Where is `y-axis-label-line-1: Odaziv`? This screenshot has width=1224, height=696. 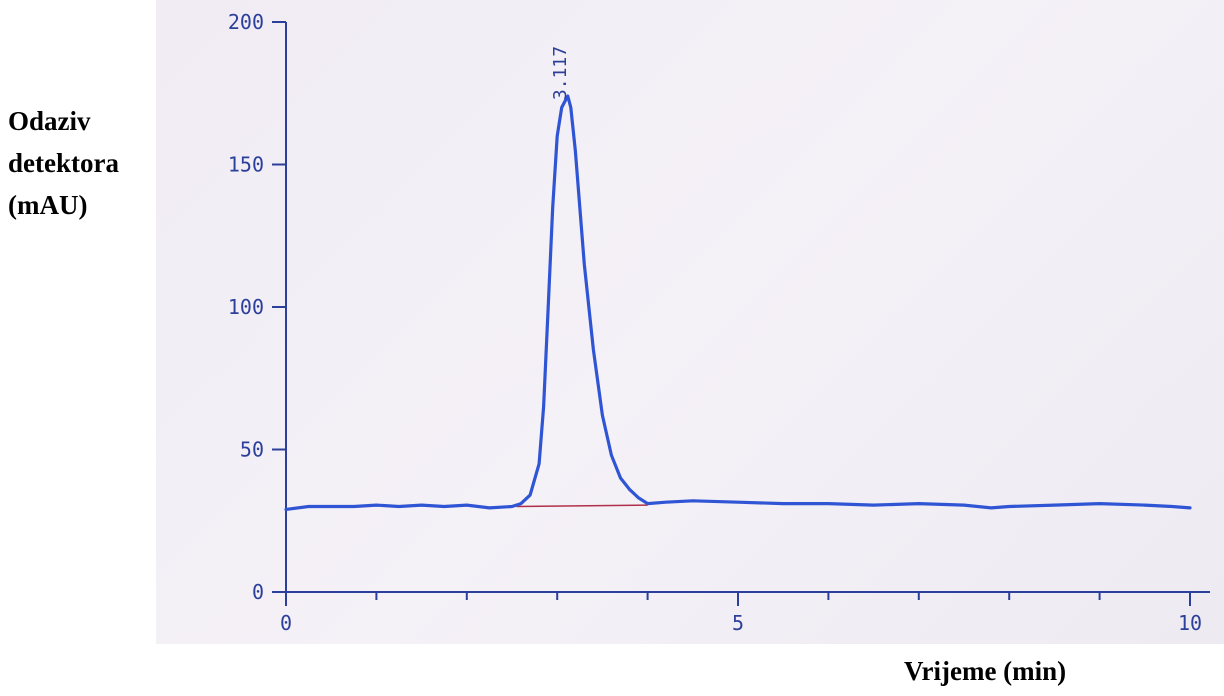
y-axis-label-line-1: Odaziv is located at coordinates (49, 121).